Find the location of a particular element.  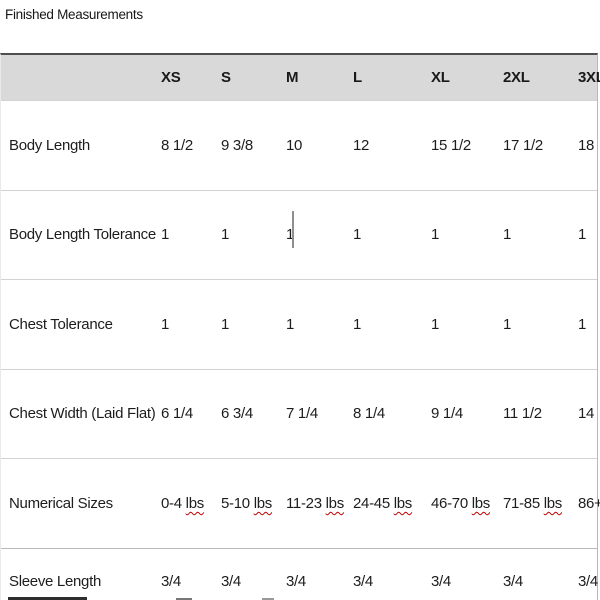

cell-value: 46-70 is located at coordinates (451, 503).